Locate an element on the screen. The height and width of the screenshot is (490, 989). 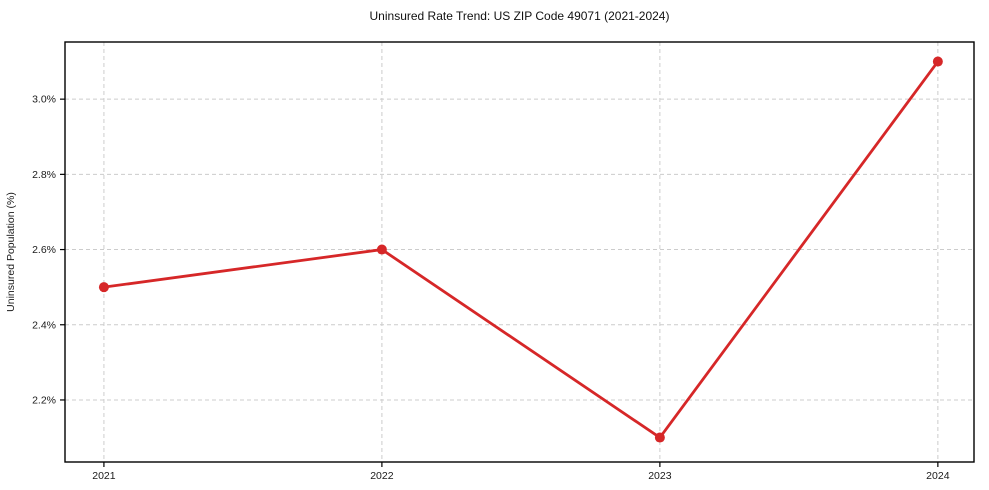
y-tick-label: 2.4% is located at coordinates (44, 325).